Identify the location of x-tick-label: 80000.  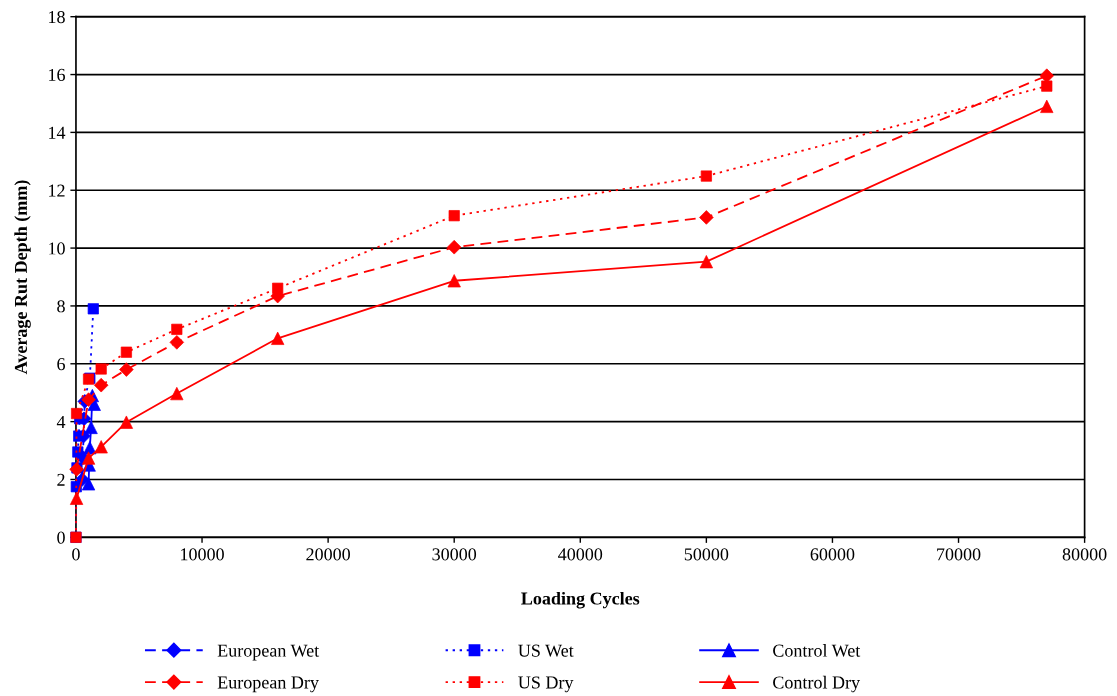
(1084, 554).